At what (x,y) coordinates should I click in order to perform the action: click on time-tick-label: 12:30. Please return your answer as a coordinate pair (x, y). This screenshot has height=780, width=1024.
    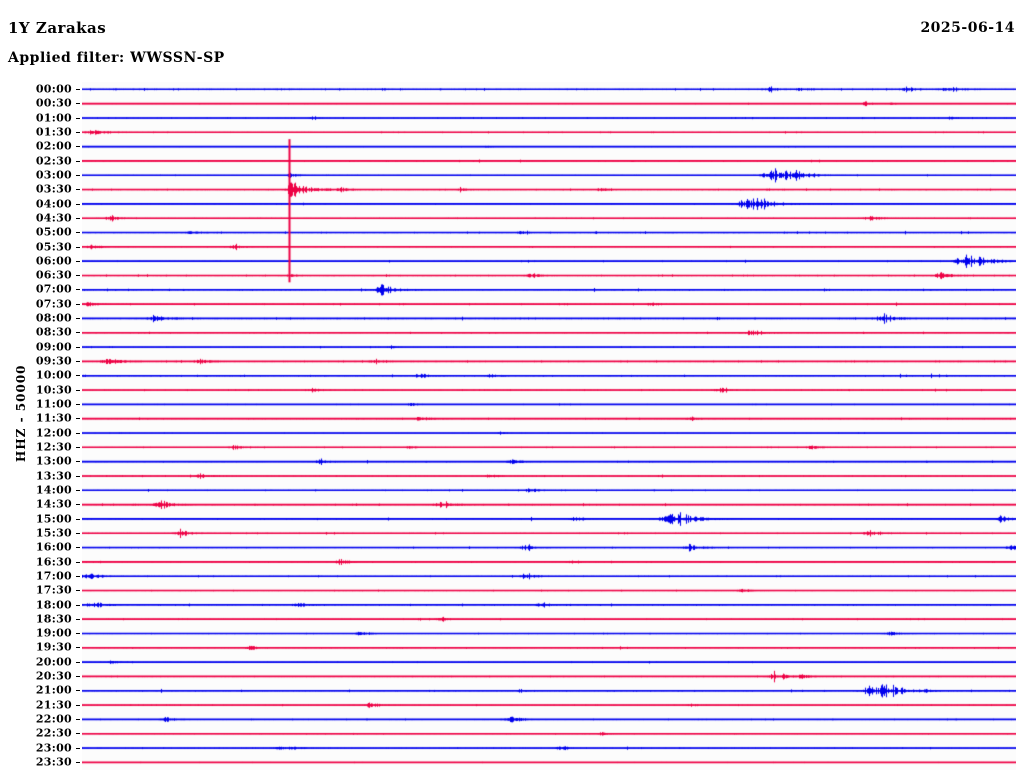
    Looking at the image, I should click on (53, 447).